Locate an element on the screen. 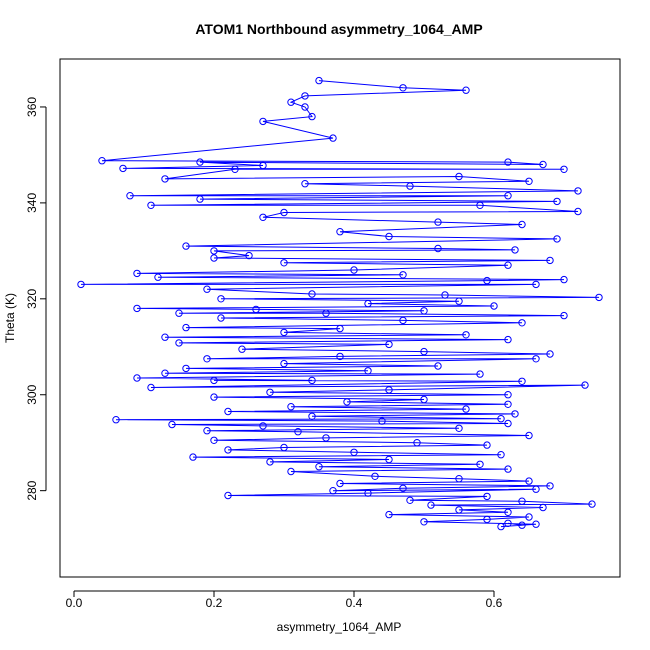 This screenshot has width=650, height=650. x-tick-label: 0.6 is located at coordinates (494, 603).